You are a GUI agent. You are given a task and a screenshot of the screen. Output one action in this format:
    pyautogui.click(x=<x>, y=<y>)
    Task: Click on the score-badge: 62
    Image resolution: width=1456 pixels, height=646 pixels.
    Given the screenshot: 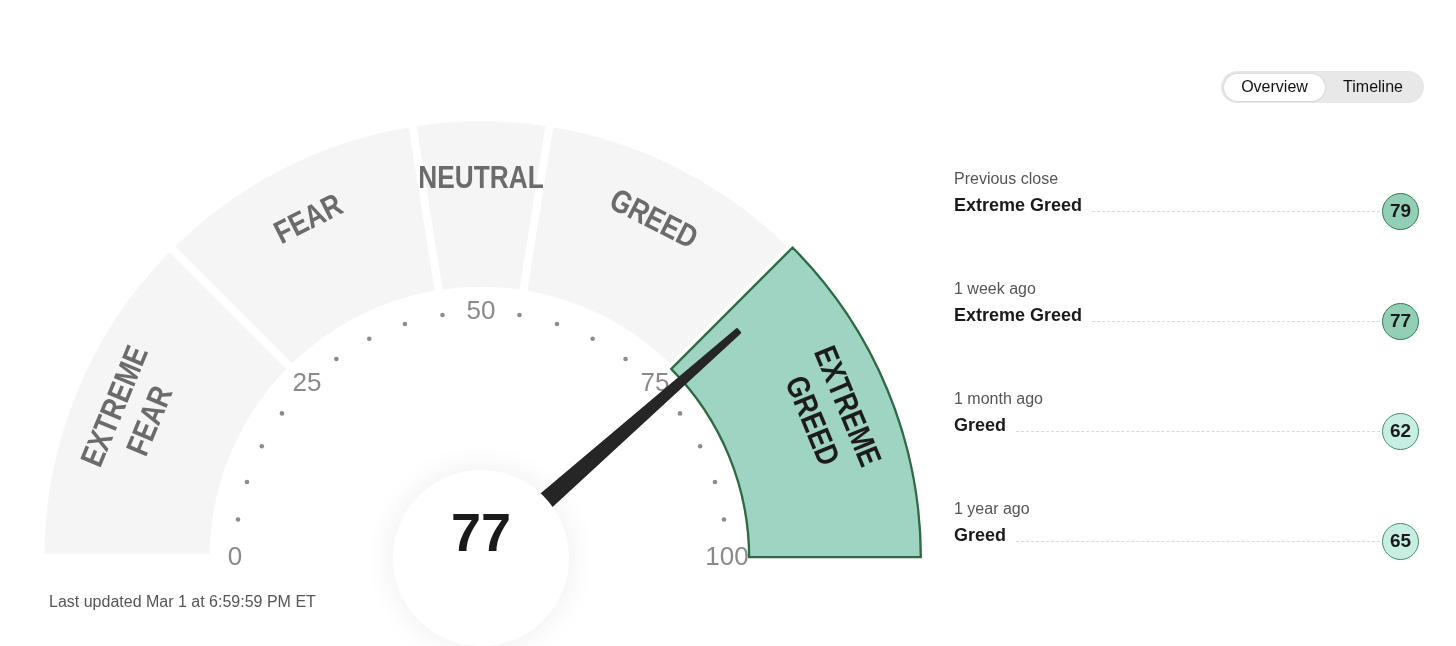 What is the action you would take?
    pyautogui.click(x=1400, y=431)
    